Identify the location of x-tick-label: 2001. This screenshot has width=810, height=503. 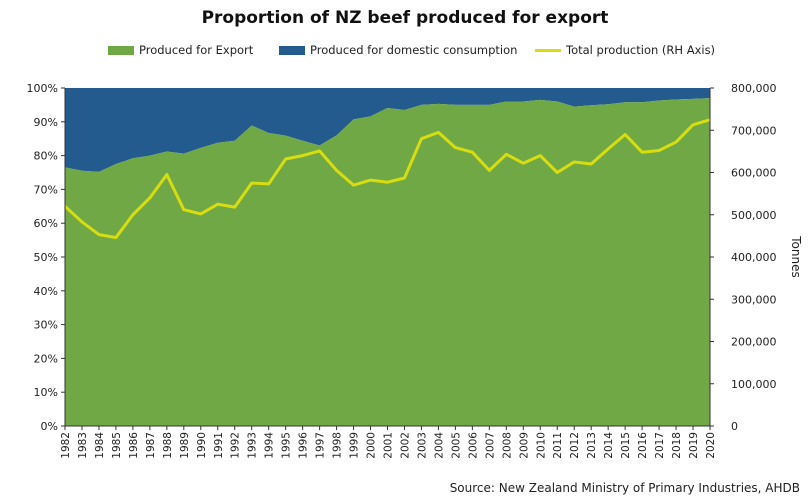
(389, 445).